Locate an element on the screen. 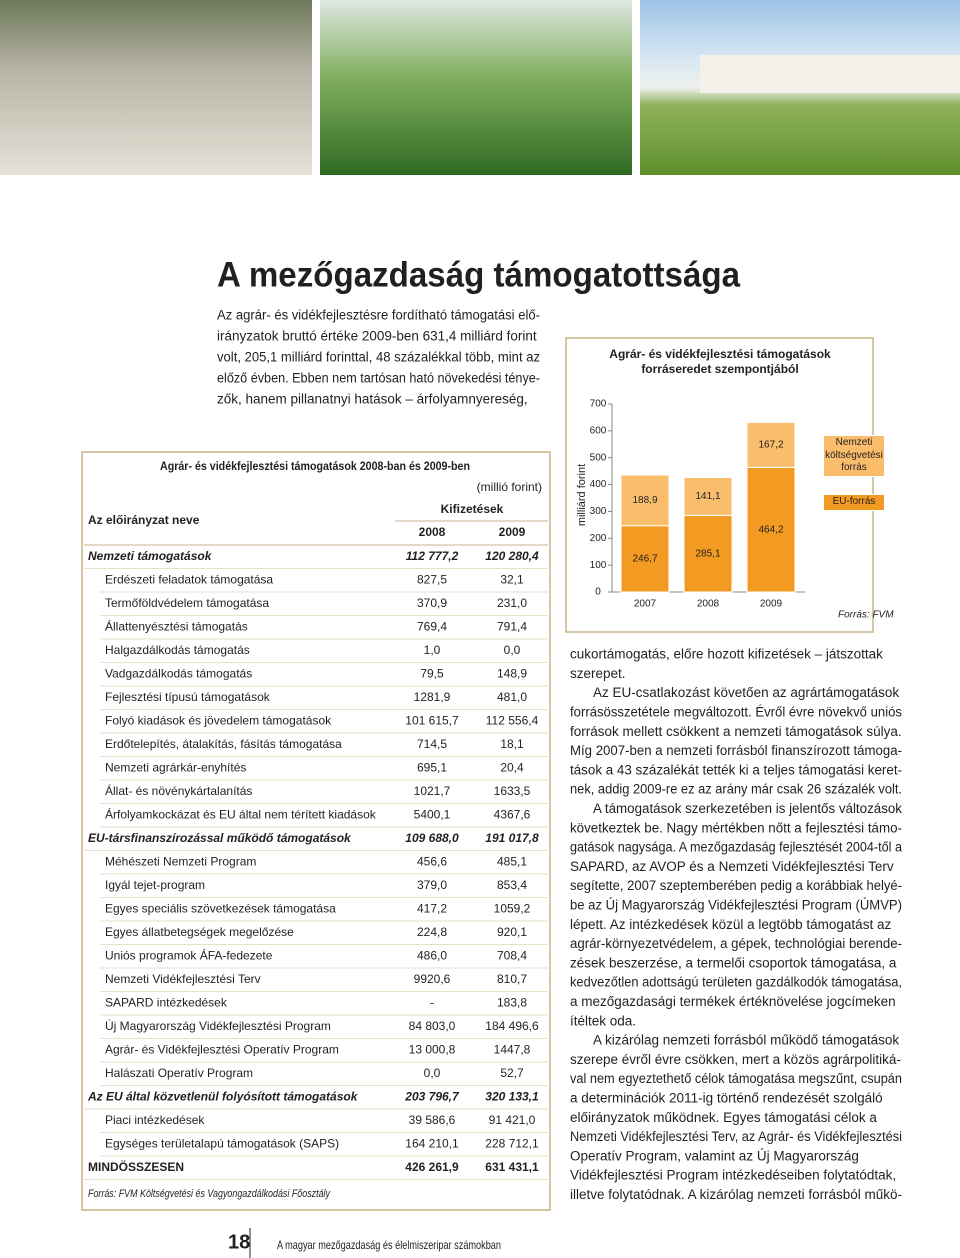 The width and height of the screenshot is (960, 1258). table-cell: 4367,6 is located at coordinates (512, 815).